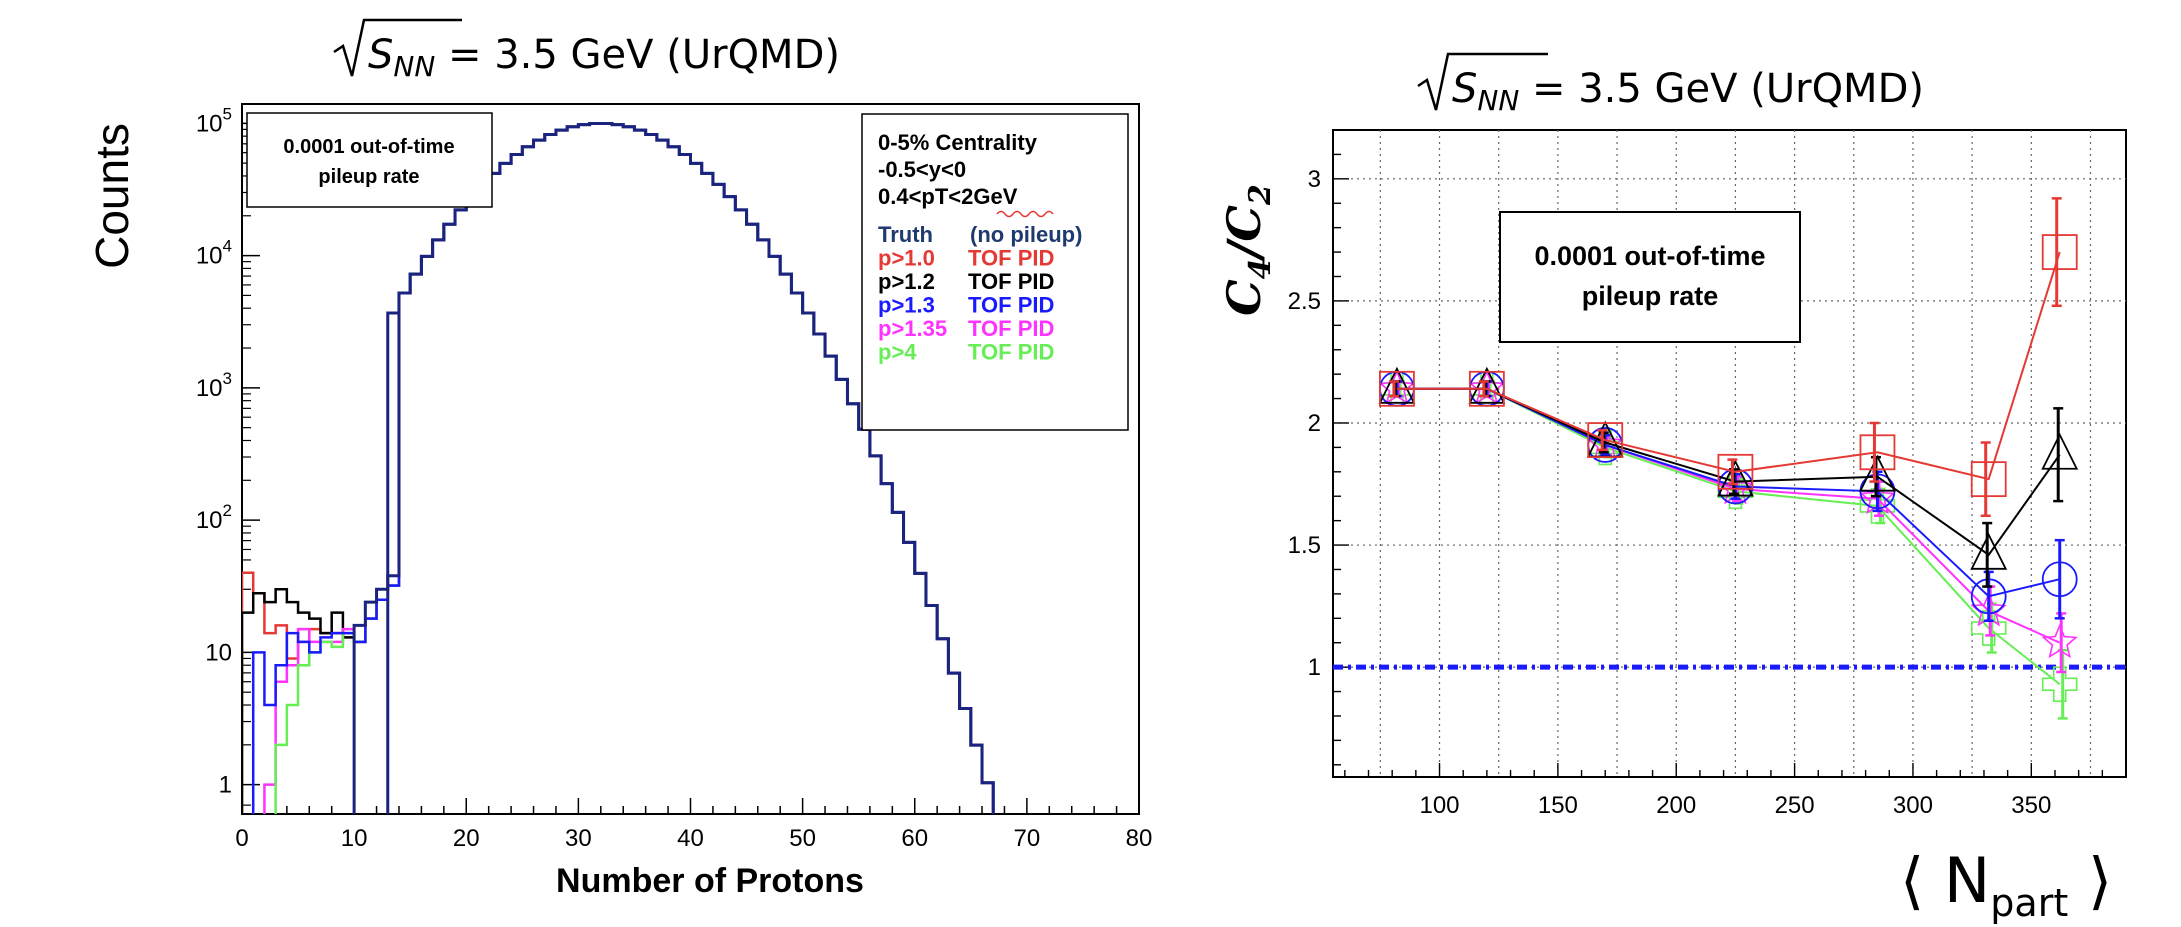 This screenshot has width=2181, height=927. What do you see at coordinates (414, 66) in the screenshot?
I see `left-title-sub: NN` at bounding box center [414, 66].